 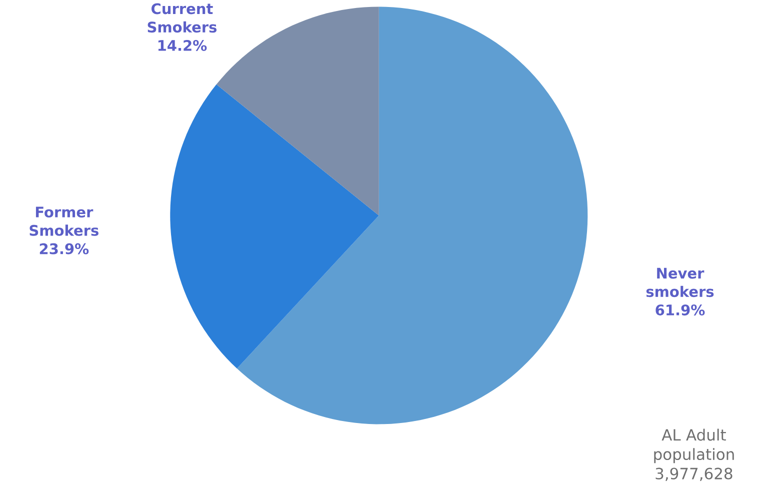 I want to click on slice-label: Never smokers, so click(x=680, y=282).